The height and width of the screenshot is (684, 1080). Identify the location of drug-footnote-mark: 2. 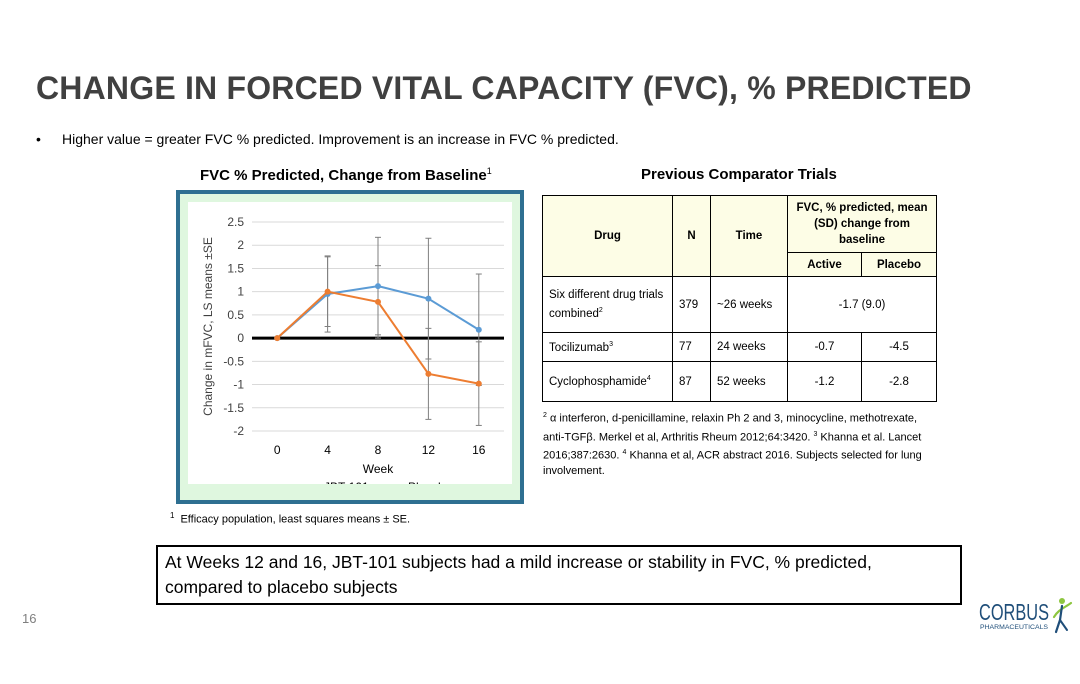
(600, 311).